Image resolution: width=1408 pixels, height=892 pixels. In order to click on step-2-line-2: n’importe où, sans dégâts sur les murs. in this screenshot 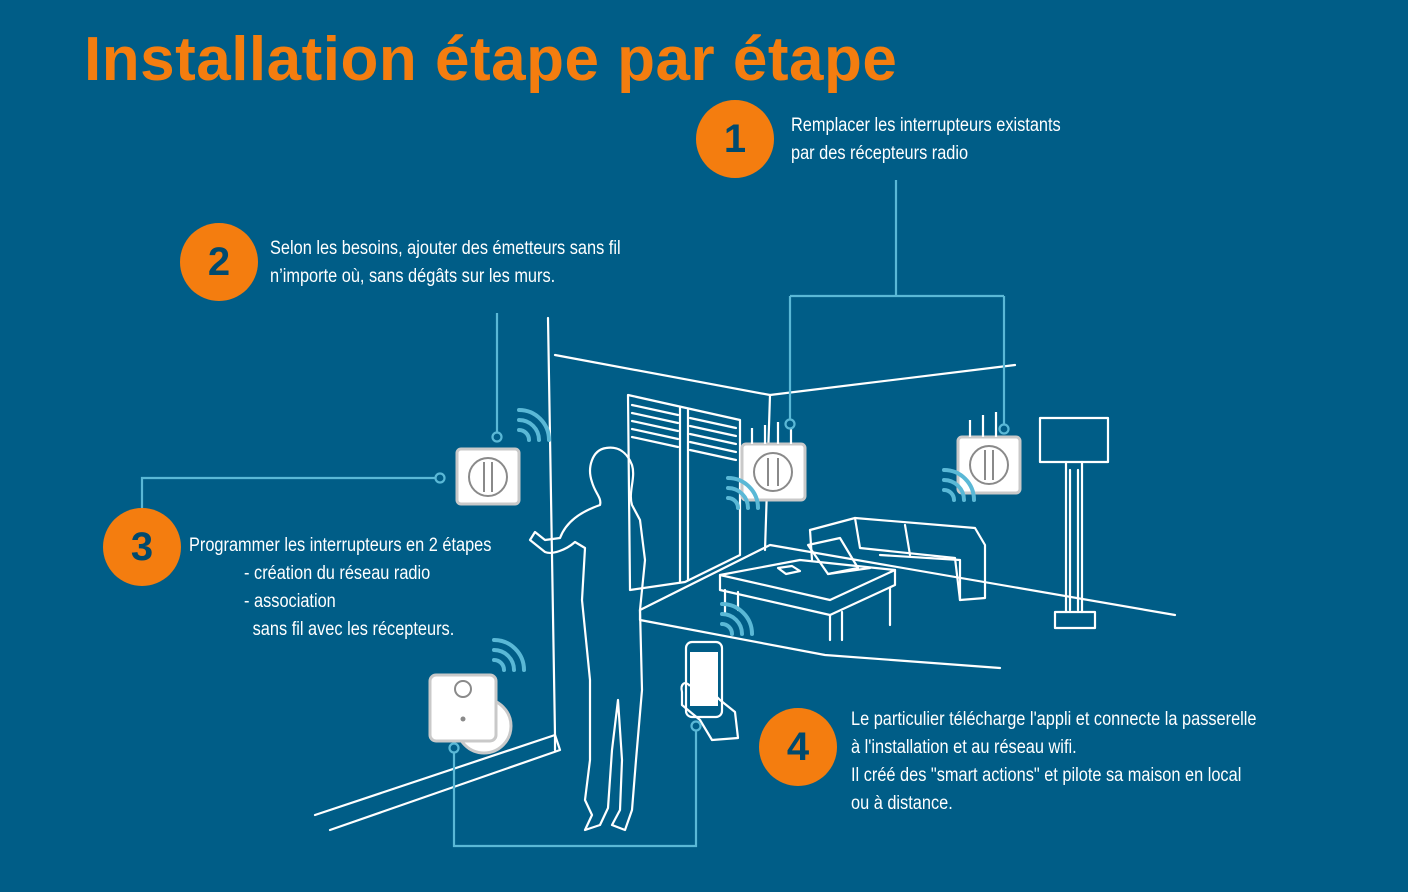, I will do `click(413, 276)`.